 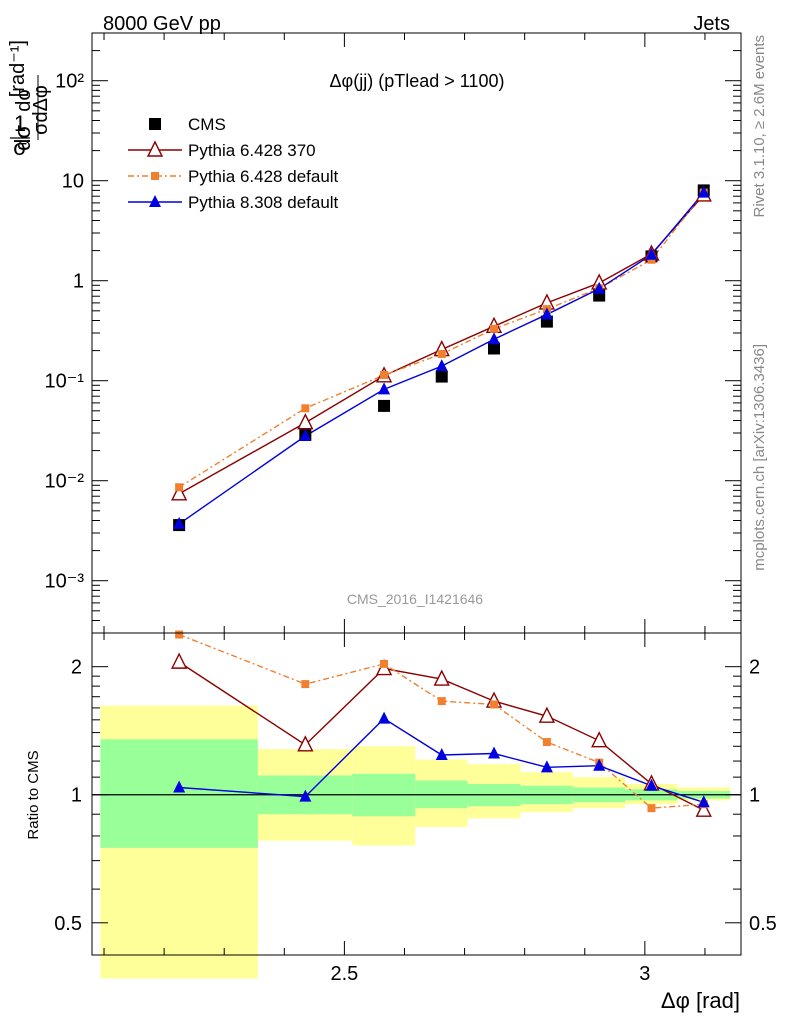 What do you see at coordinates (20, 147) in the screenshot?
I see `svg-text: σ` at bounding box center [20, 147].